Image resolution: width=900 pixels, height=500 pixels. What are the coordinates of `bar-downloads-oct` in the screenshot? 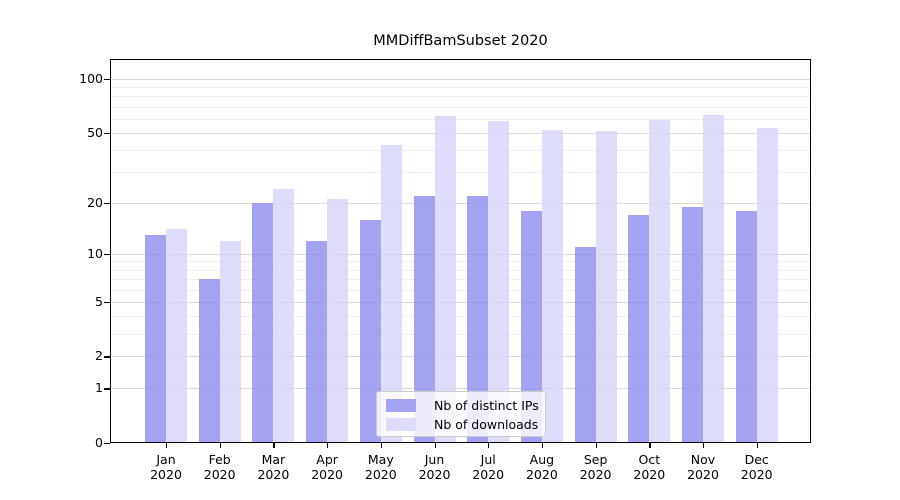 It's located at (660, 281).